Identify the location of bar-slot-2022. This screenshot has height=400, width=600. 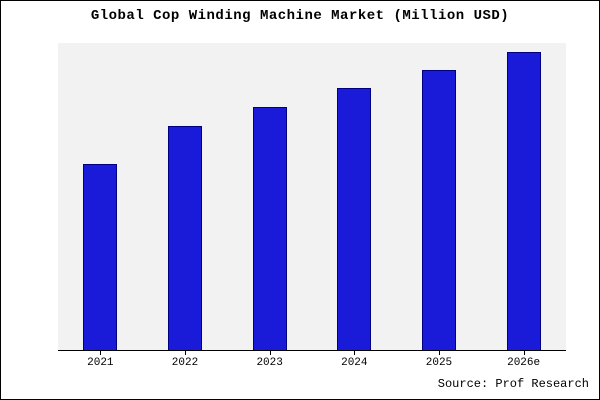
(184, 196).